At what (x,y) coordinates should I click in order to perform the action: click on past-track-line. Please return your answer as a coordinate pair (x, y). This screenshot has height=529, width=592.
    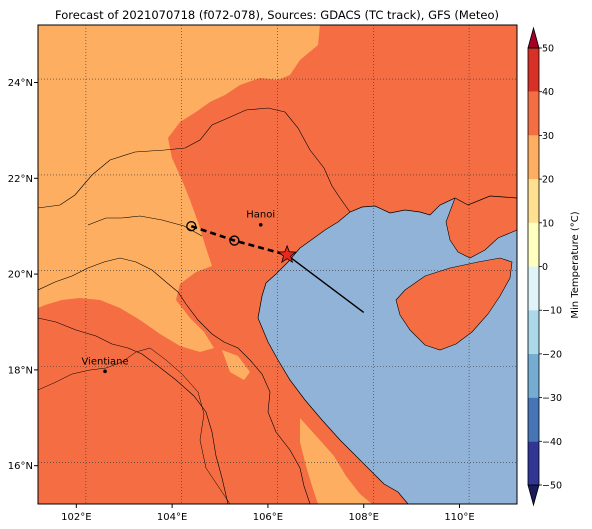
    Looking at the image, I should click on (239, 240).